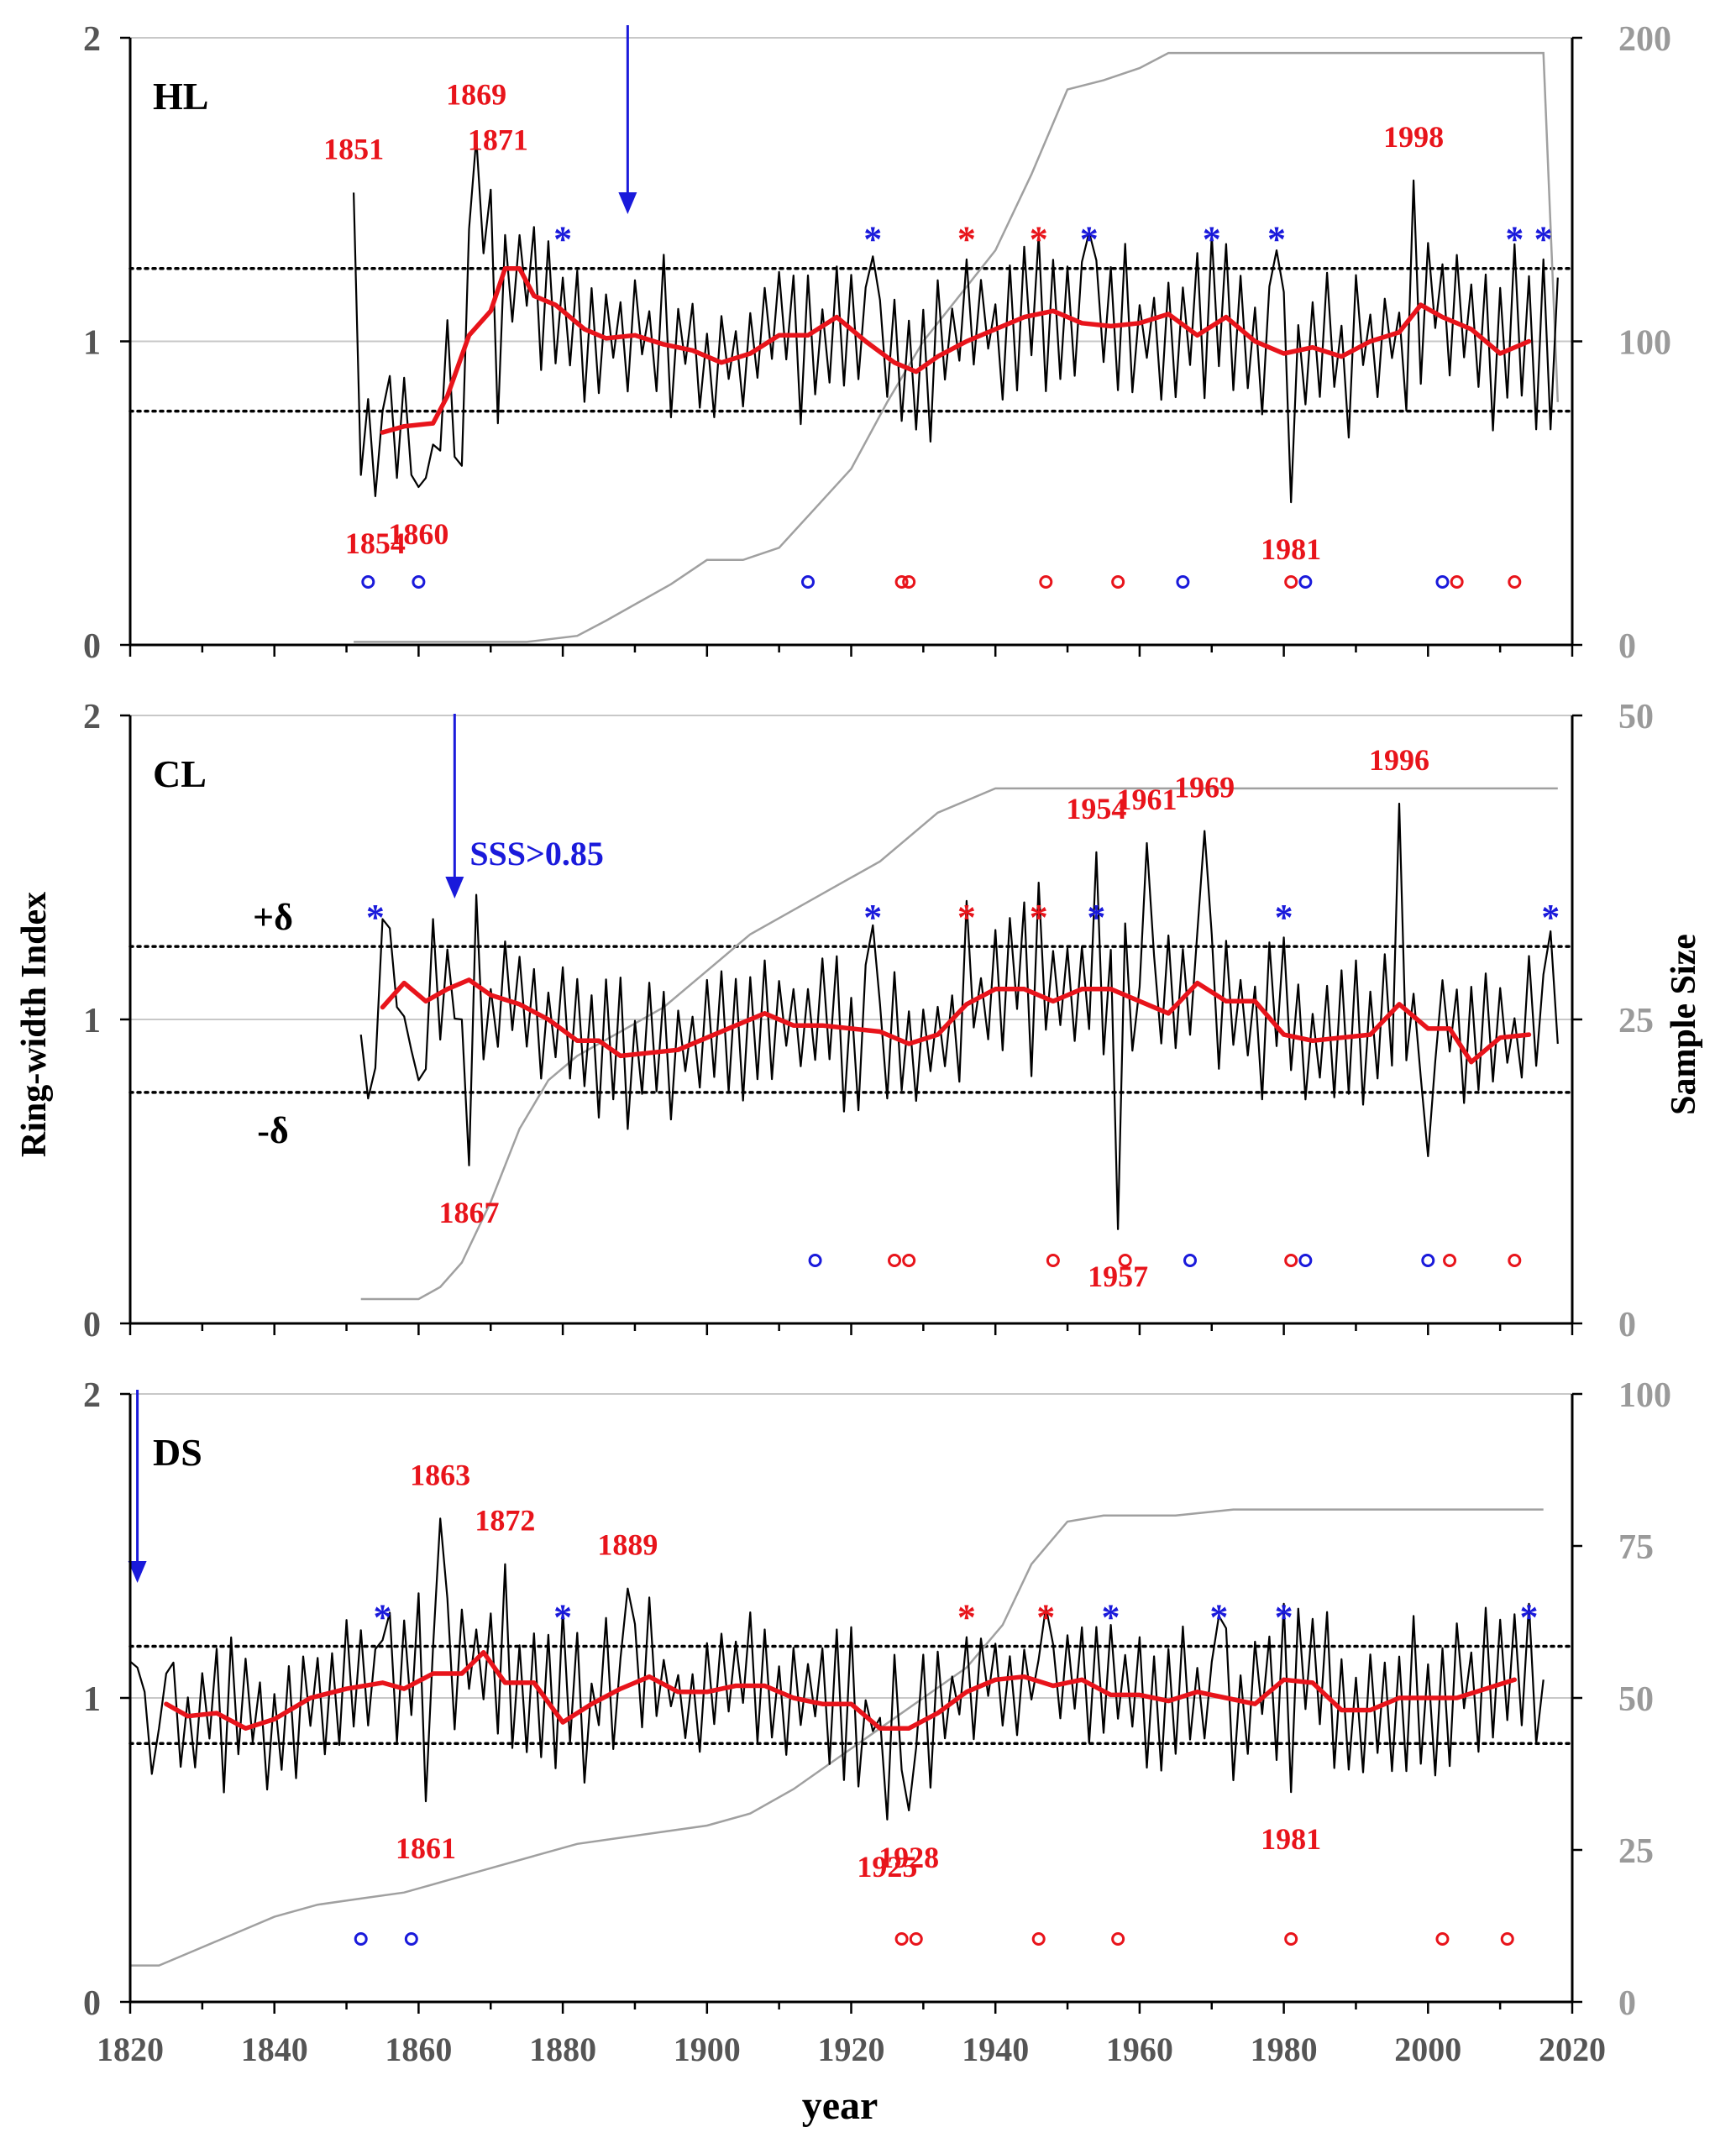 The width and height of the screenshot is (1736, 2143). What do you see at coordinates (273, 1130) in the screenshot?
I see `minus-delta-label: -δ` at bounding box center [273, 1130].